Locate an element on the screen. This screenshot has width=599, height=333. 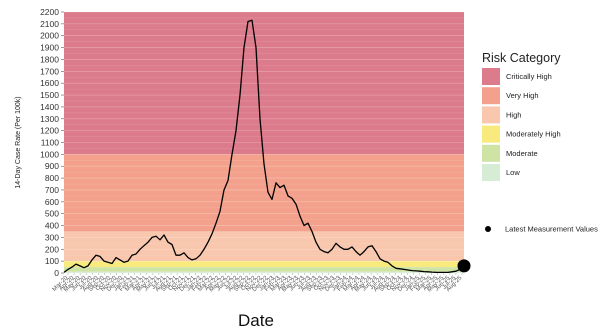
legend-swatch-moderate is located at coordinates (491, 153).